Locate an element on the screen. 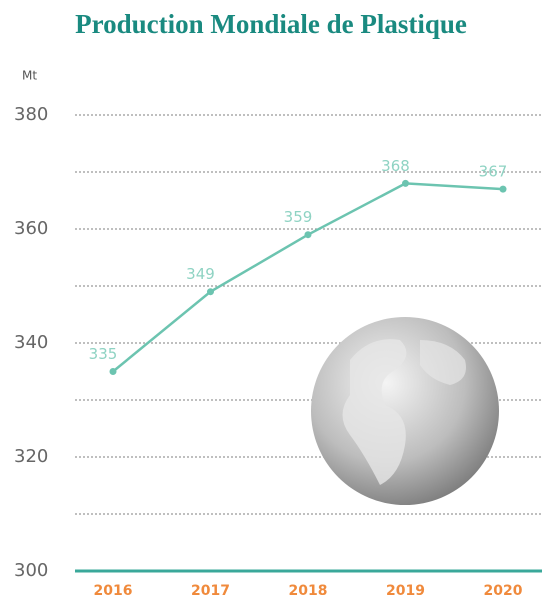 This screenshot has height=602, width=542. data-label: 335 is located at coordinates (103, 354).